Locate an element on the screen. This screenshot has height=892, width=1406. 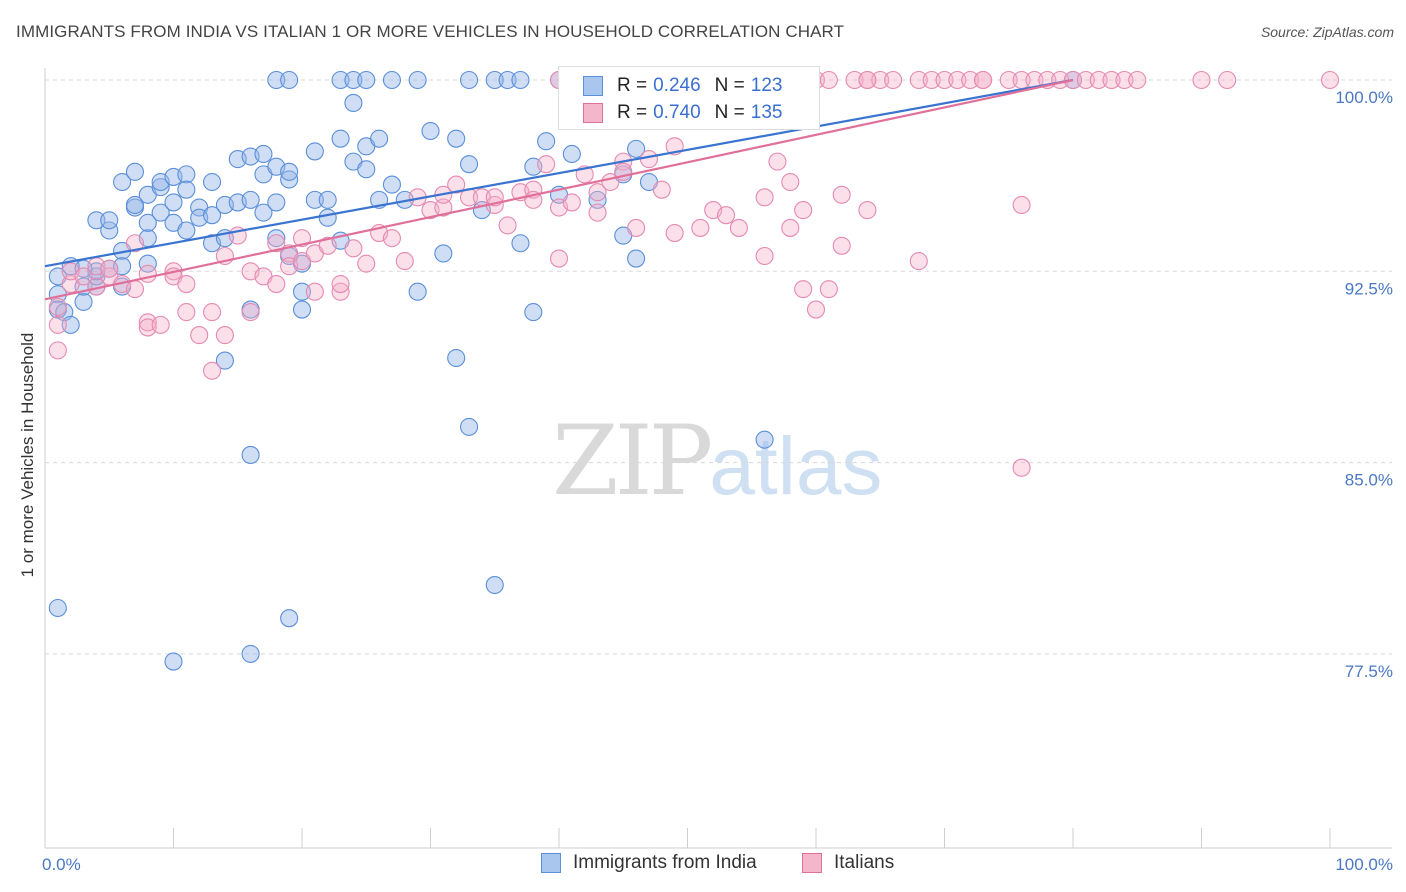
legend-swatch-india is located at coordinates (551, 863).